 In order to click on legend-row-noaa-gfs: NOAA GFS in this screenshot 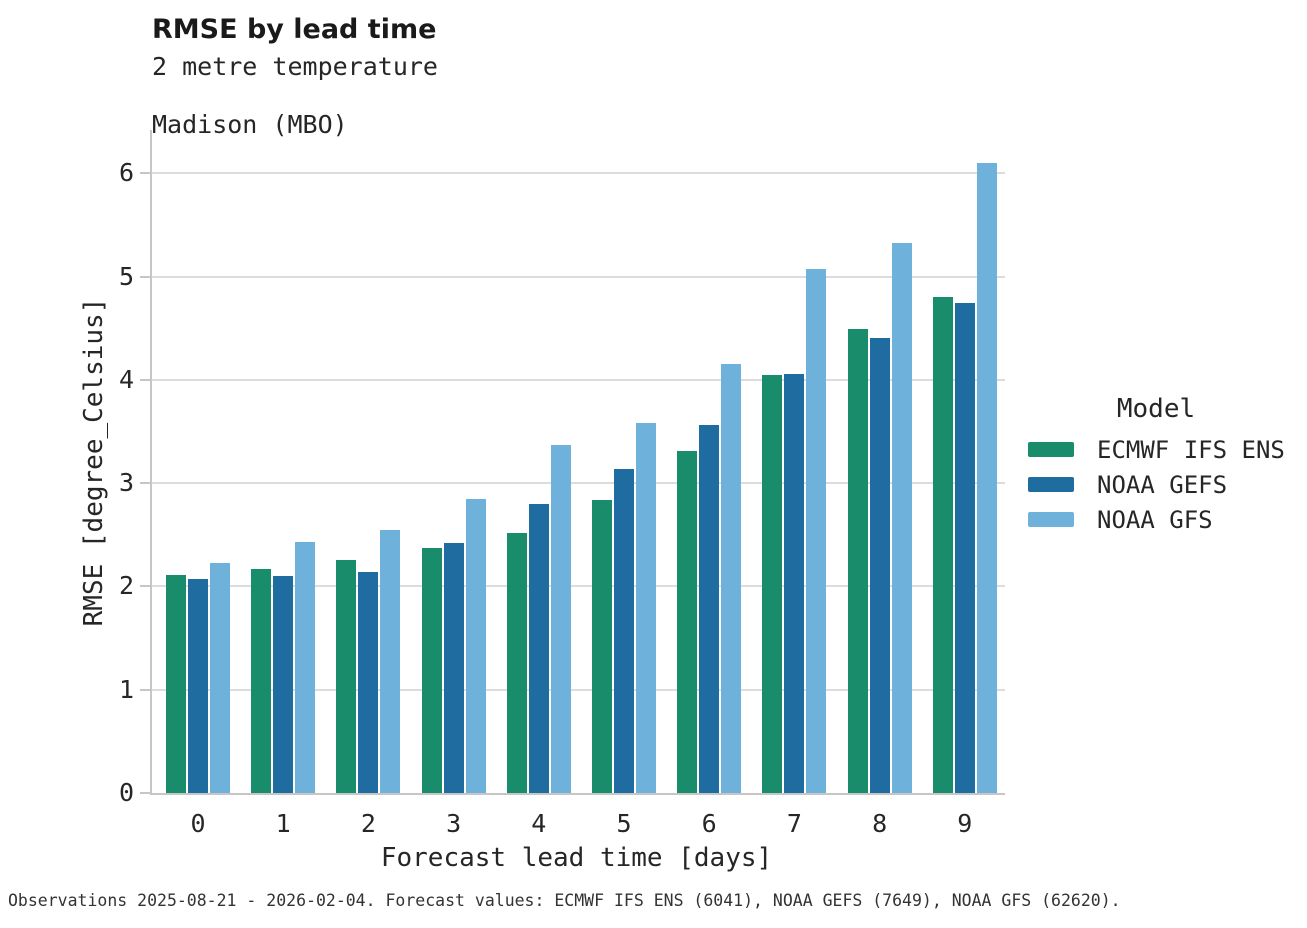, I will do `click(1156, 519)`.